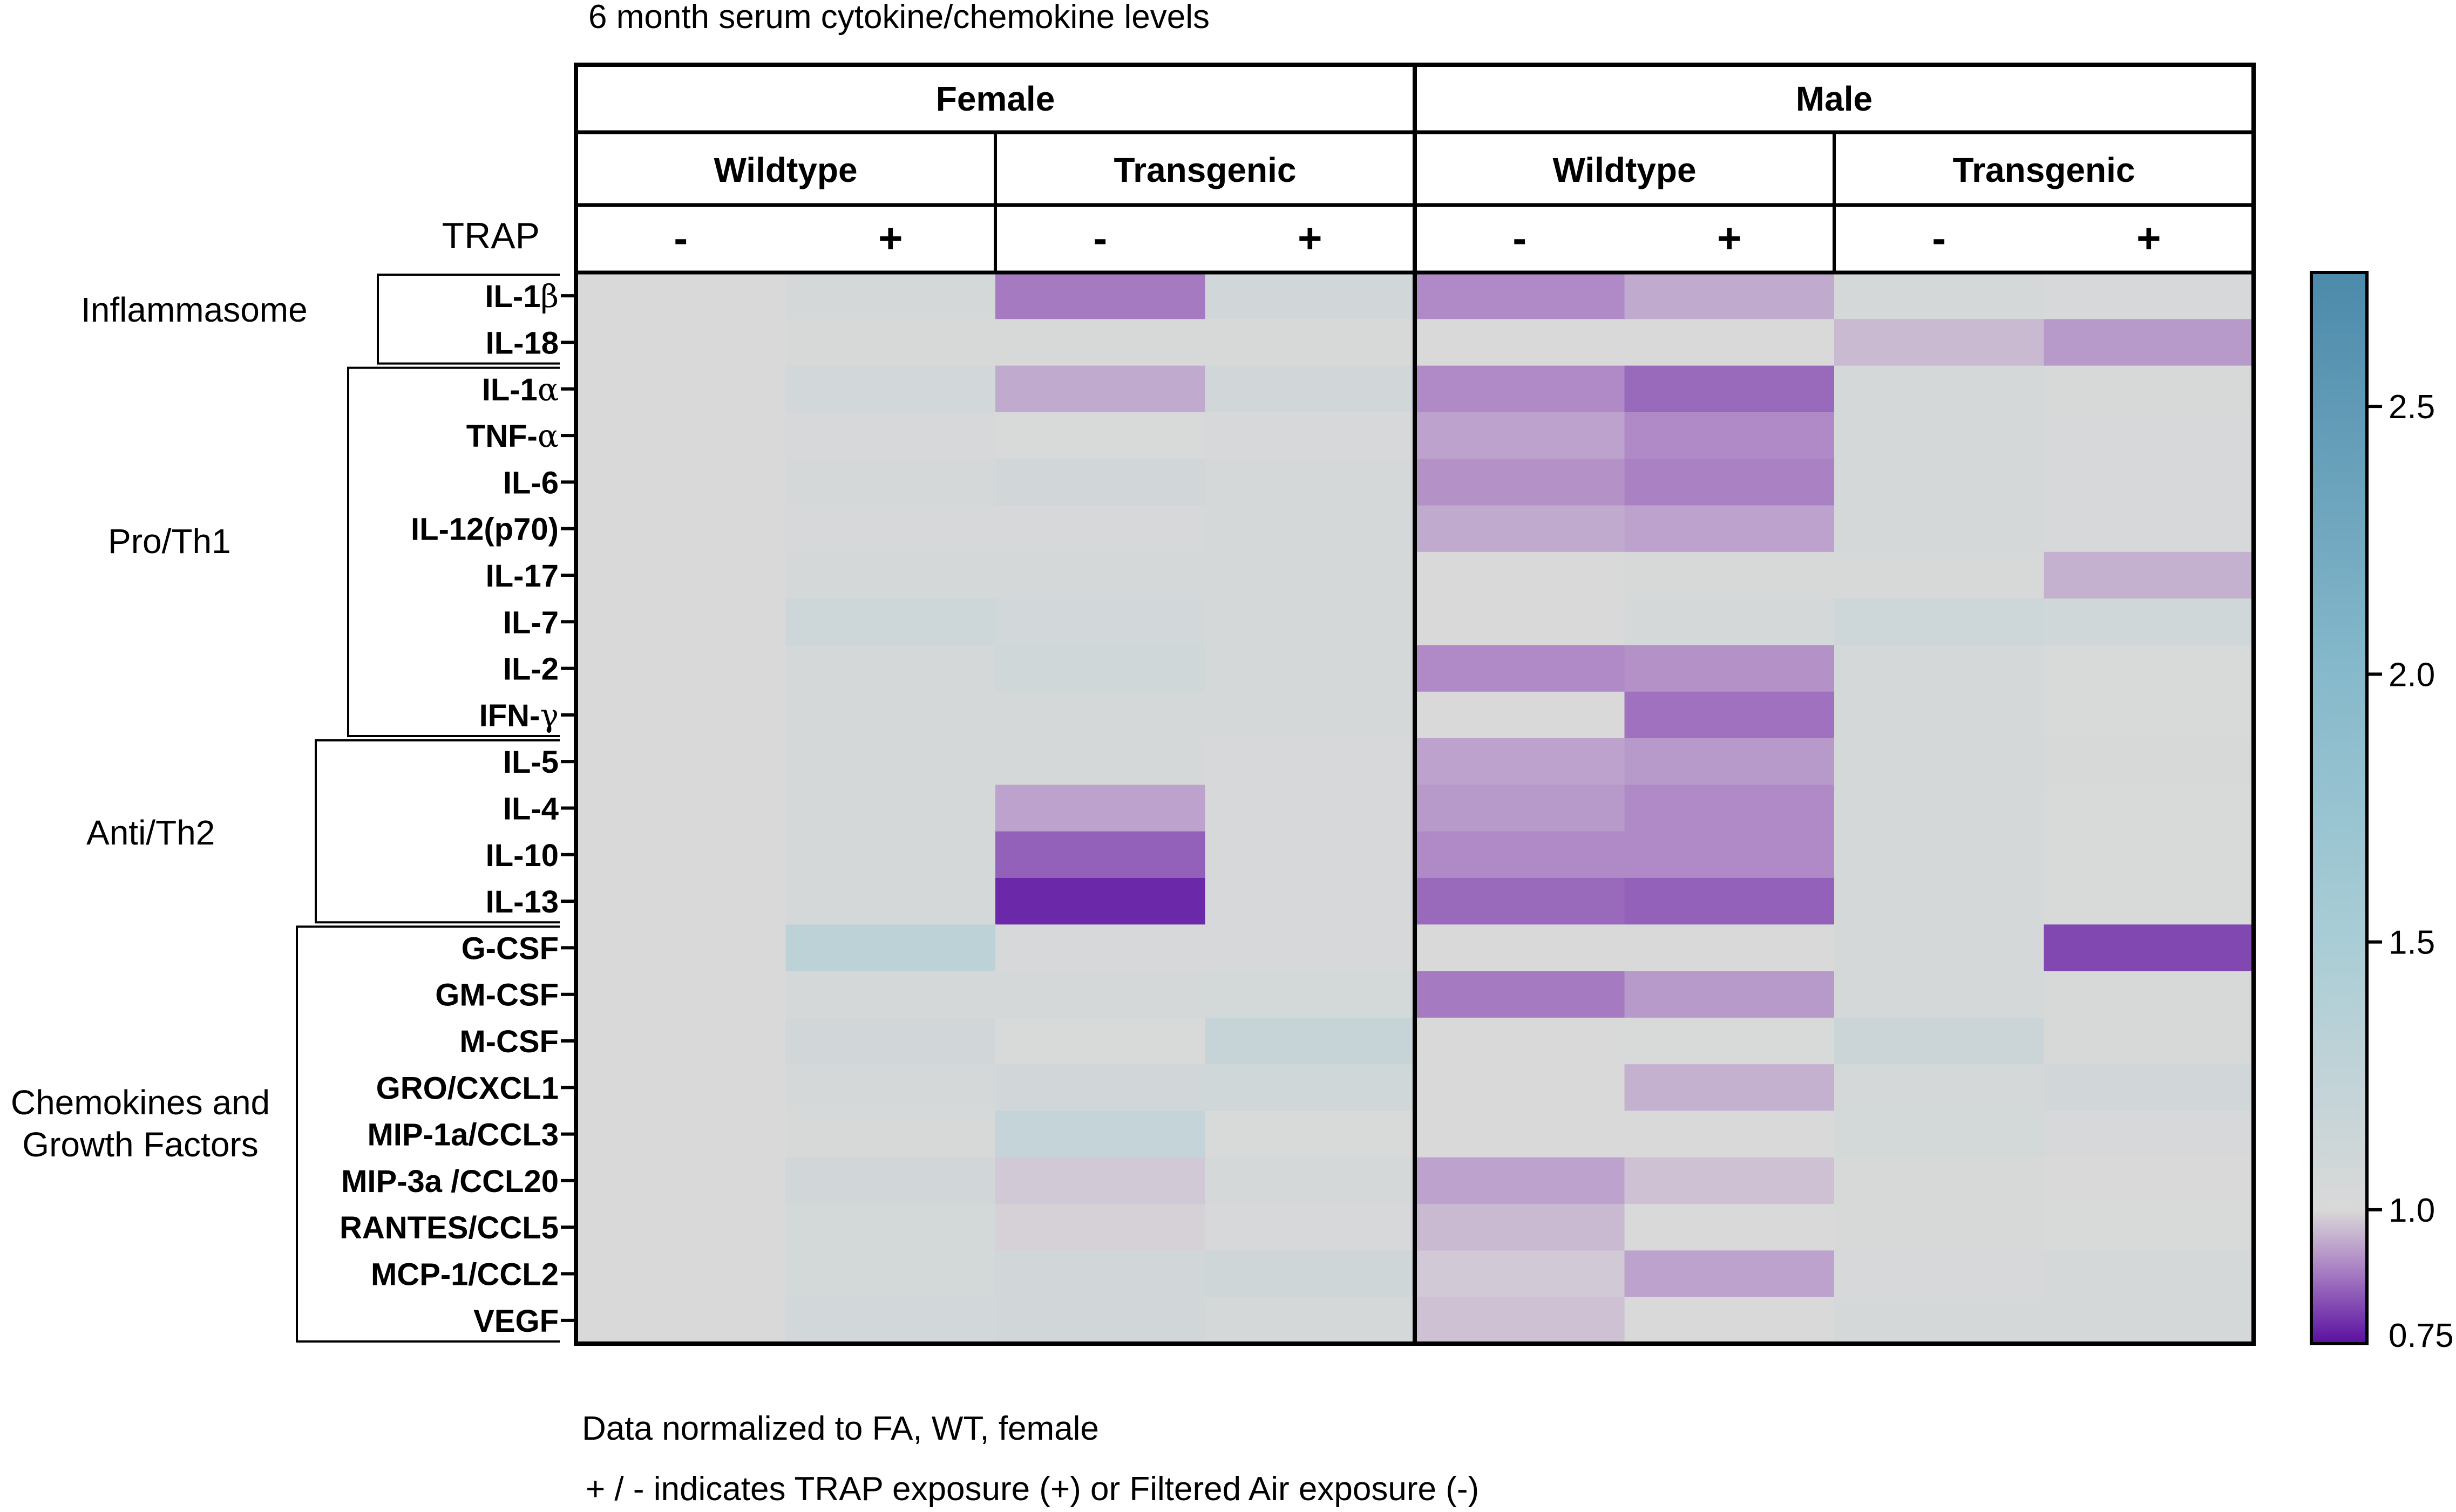 The height and width of the screenshot is (1512, 2456). What do you see at coordinates (463, 1135) in the screenshot?
I see `row-label: MIP-1a/CCL3` at bounding box center [463, 1135].